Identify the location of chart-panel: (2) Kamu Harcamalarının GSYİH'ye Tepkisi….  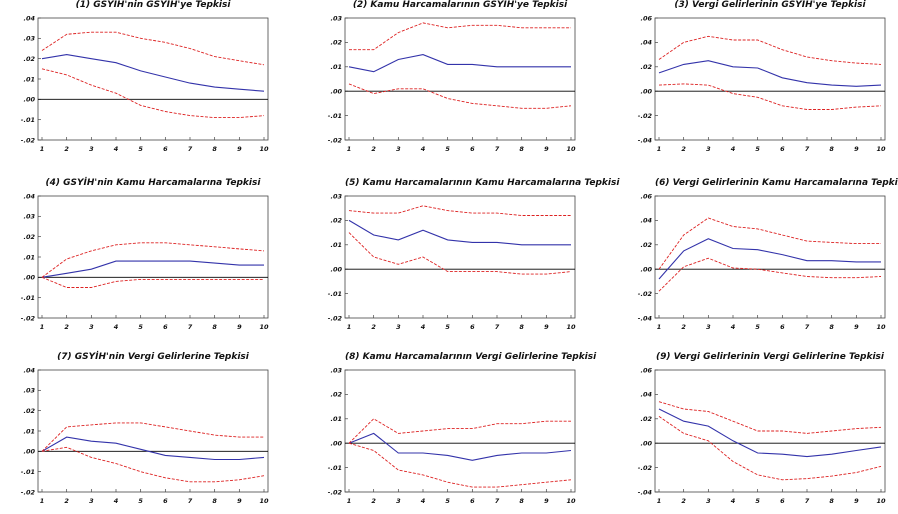
(452, 79).